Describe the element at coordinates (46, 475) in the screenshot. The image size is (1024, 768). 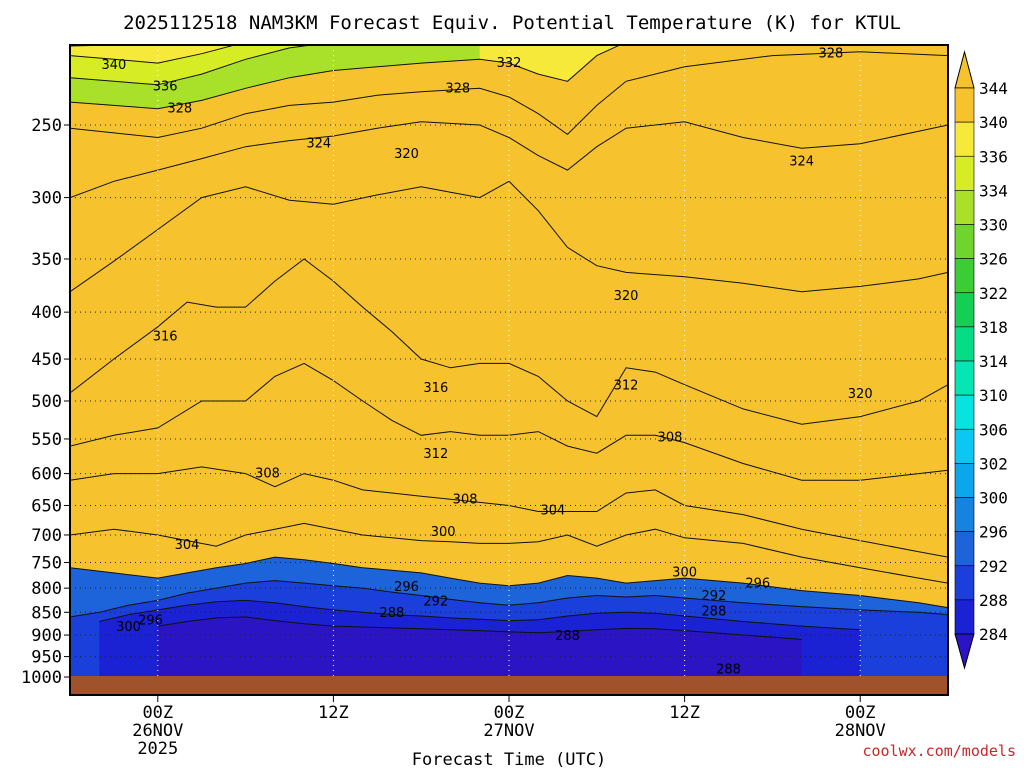
I see `ytick-label: 600` at that location.